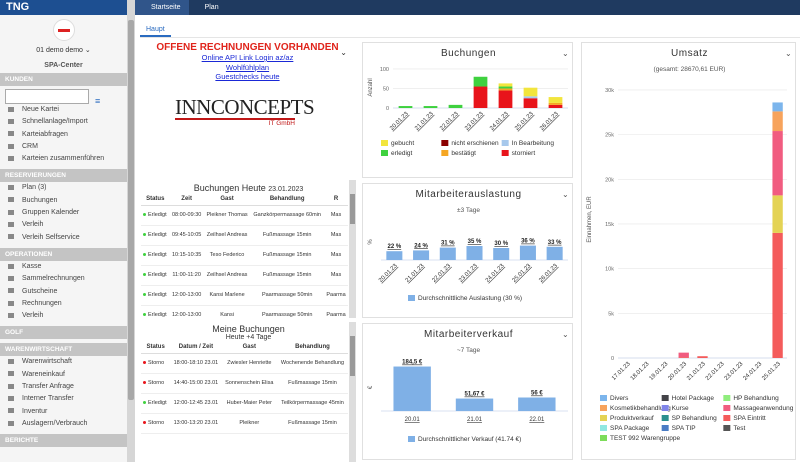 The image size is (800, 462). Describe the element at coordinates (40, 291) in the screenshot. I see `menu-label: Gutscheine` at that location.